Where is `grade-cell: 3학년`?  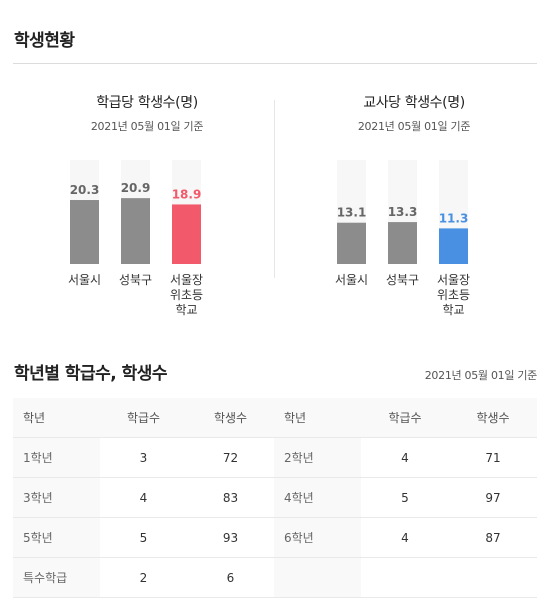 grade-cell: 3학년 is located at coordinates (56, 497).